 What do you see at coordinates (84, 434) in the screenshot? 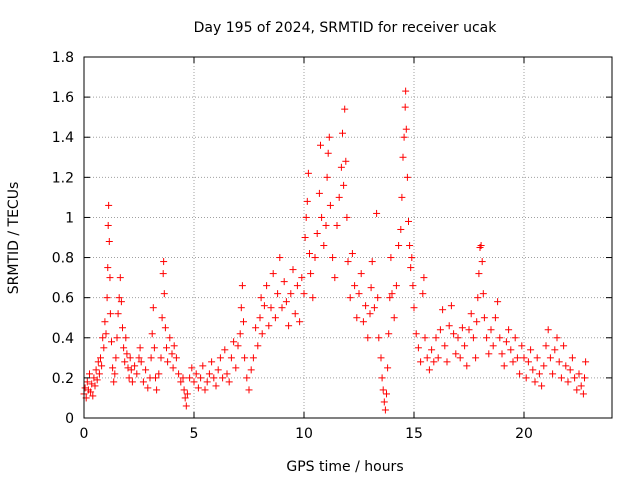
I see `x-tick-label: 0` at bounding box center [84, 434].